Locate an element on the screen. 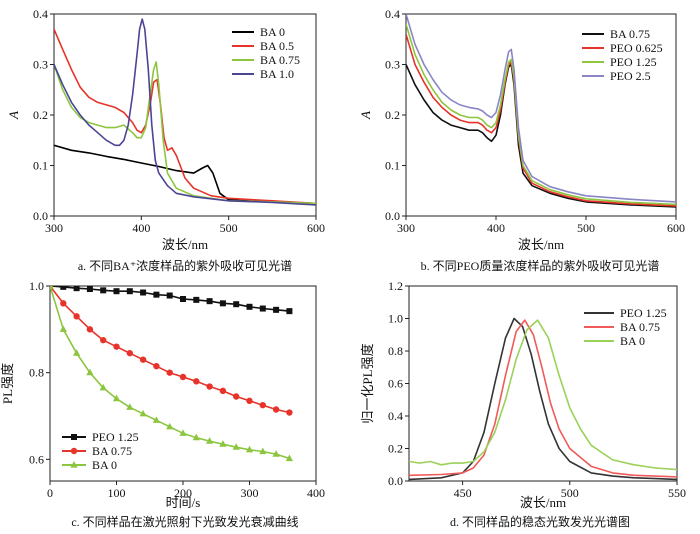  y-axis-label: PL强度 is located at coordinates (7, 383).